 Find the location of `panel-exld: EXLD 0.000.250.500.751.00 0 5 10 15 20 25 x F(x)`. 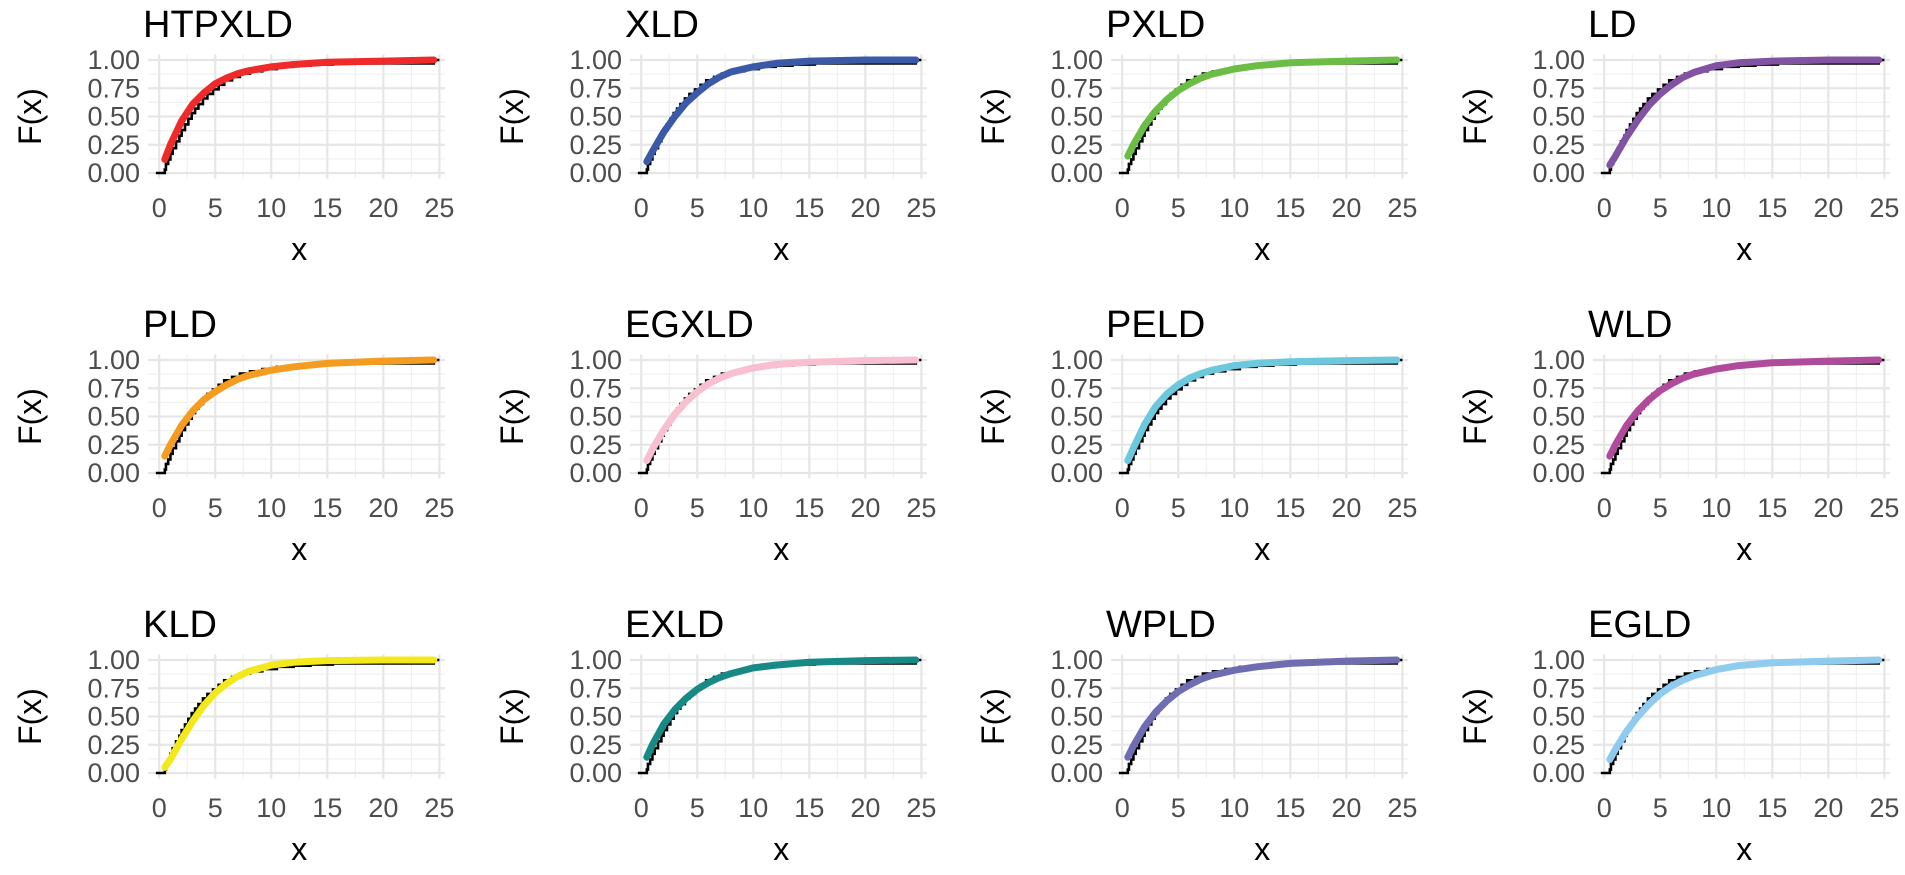

panel-exld: EXLD 0.000.250.500.751.00 0 5 10 15 20 25 x F(x) is located at coordinates (715, 735).